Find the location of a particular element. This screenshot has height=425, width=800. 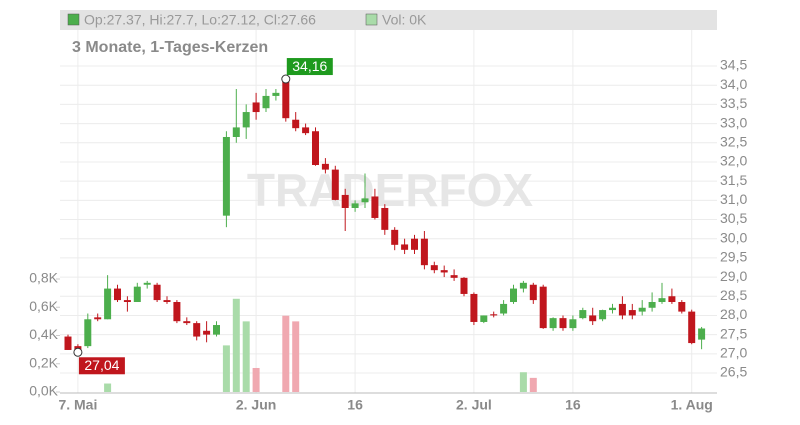

y-tick-label: 29,0 is located at coordinates (733, 276).